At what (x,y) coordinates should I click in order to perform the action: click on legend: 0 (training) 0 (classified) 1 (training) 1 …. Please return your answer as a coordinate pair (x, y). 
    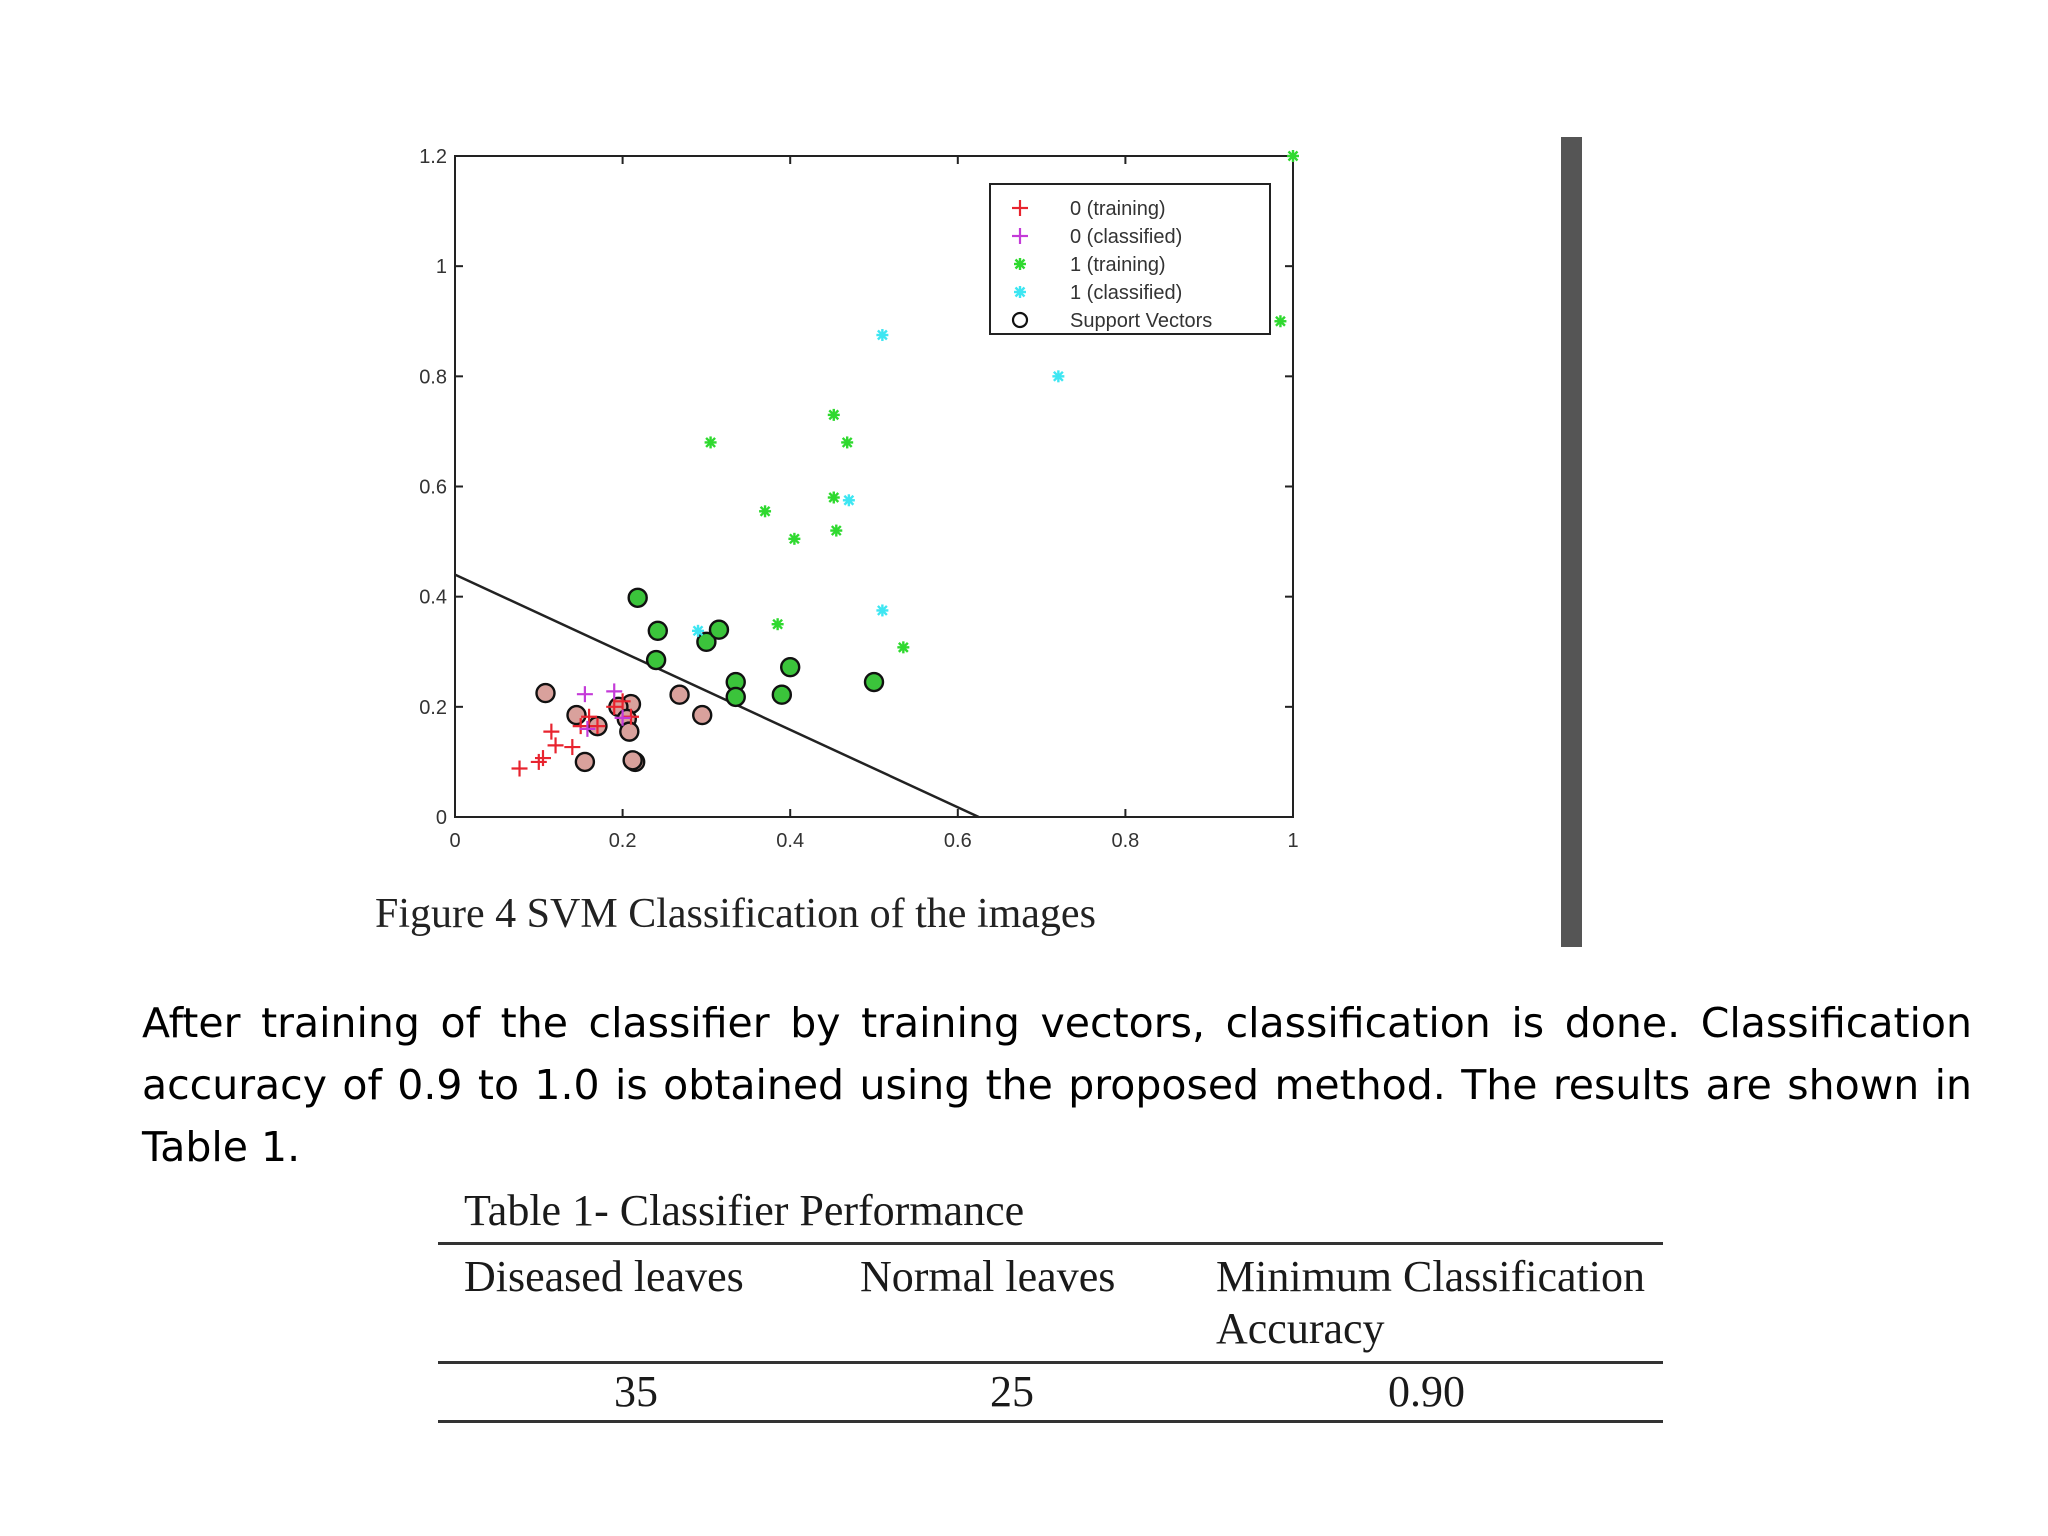
    Looking at the image, I should click on (1130, 259).